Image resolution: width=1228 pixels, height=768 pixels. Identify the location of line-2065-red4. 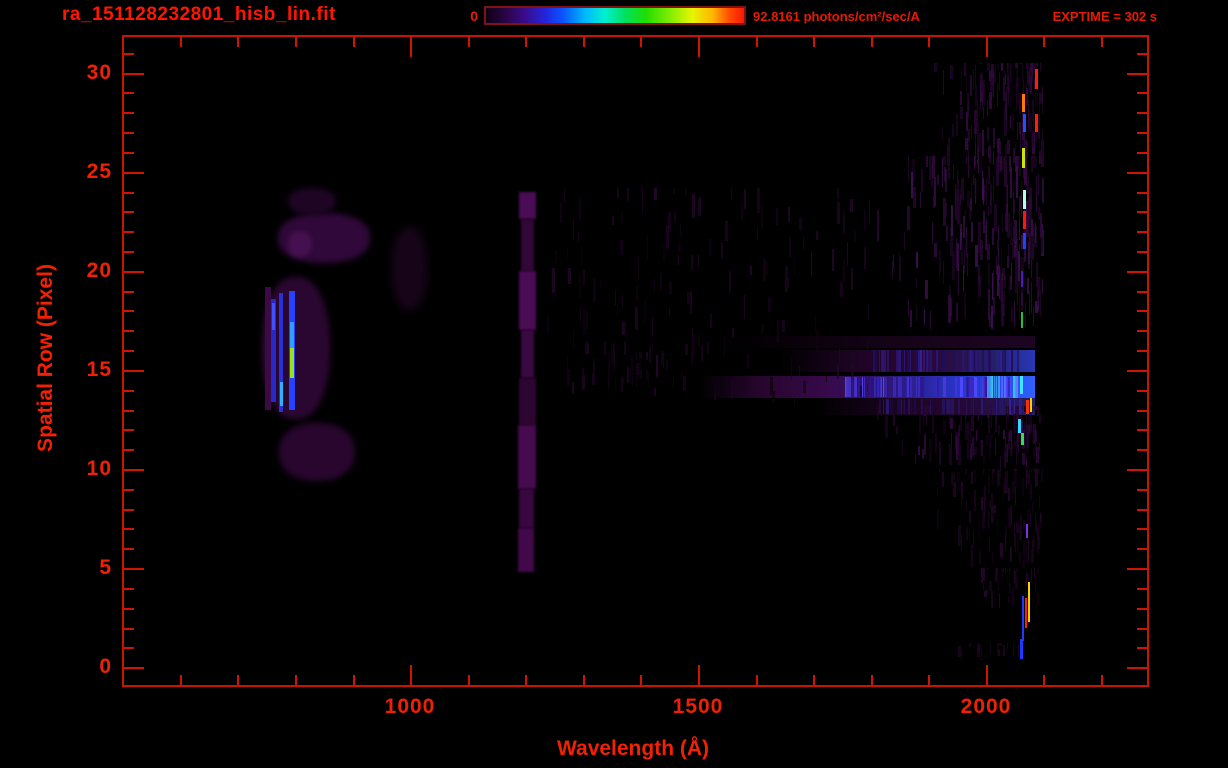
(1027, 406).